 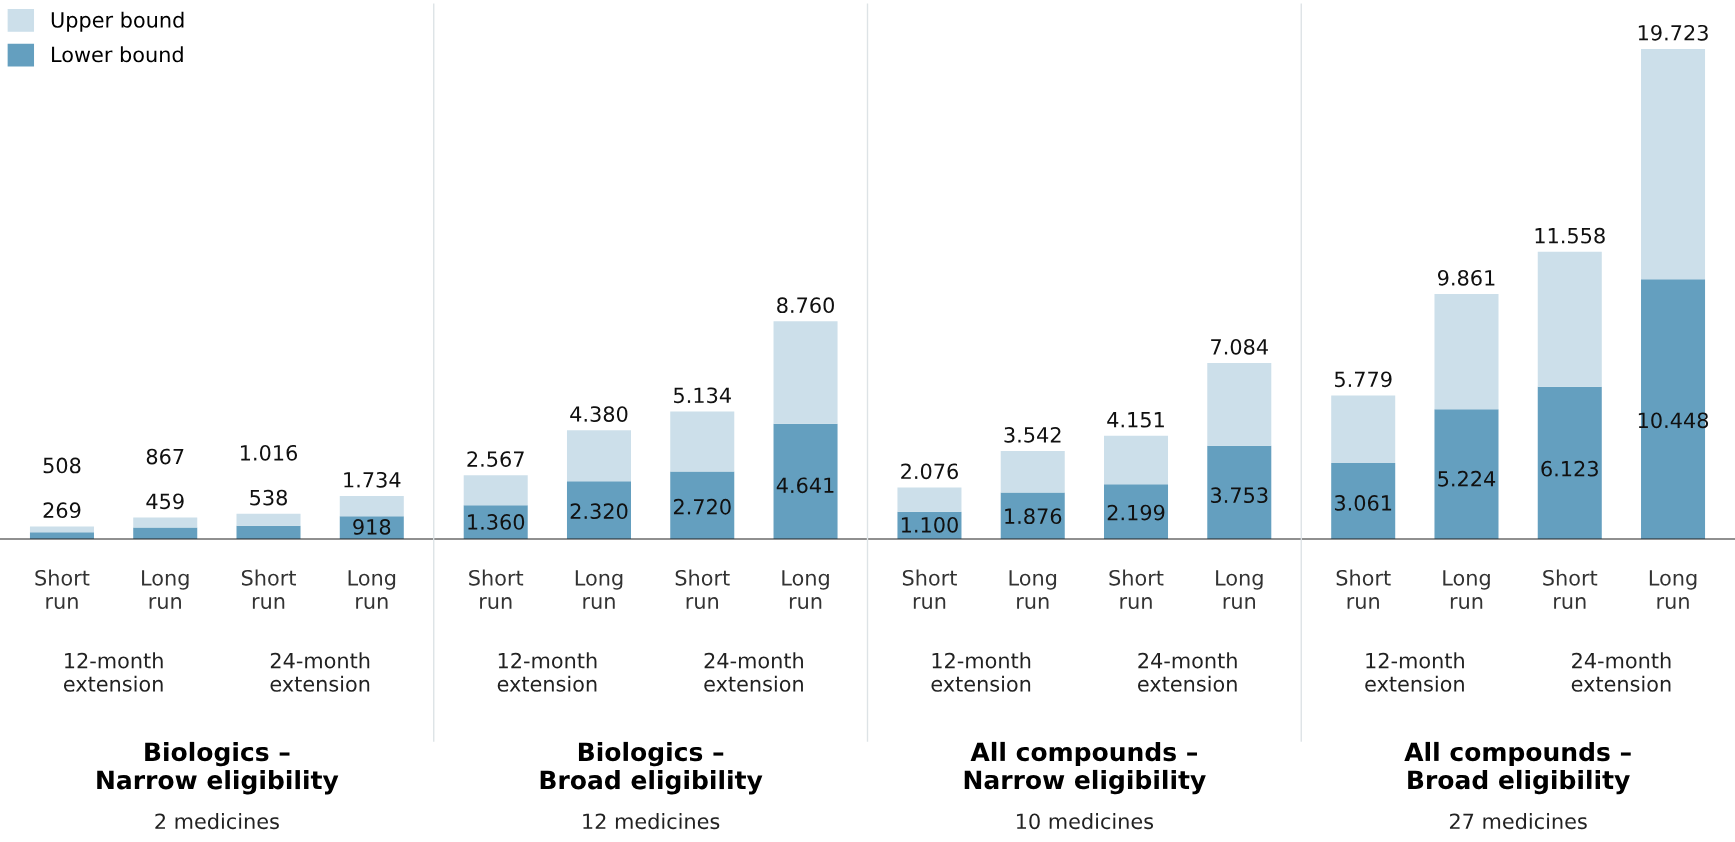 I want to click on data-label: 2.720, so click(x=702, y=506).